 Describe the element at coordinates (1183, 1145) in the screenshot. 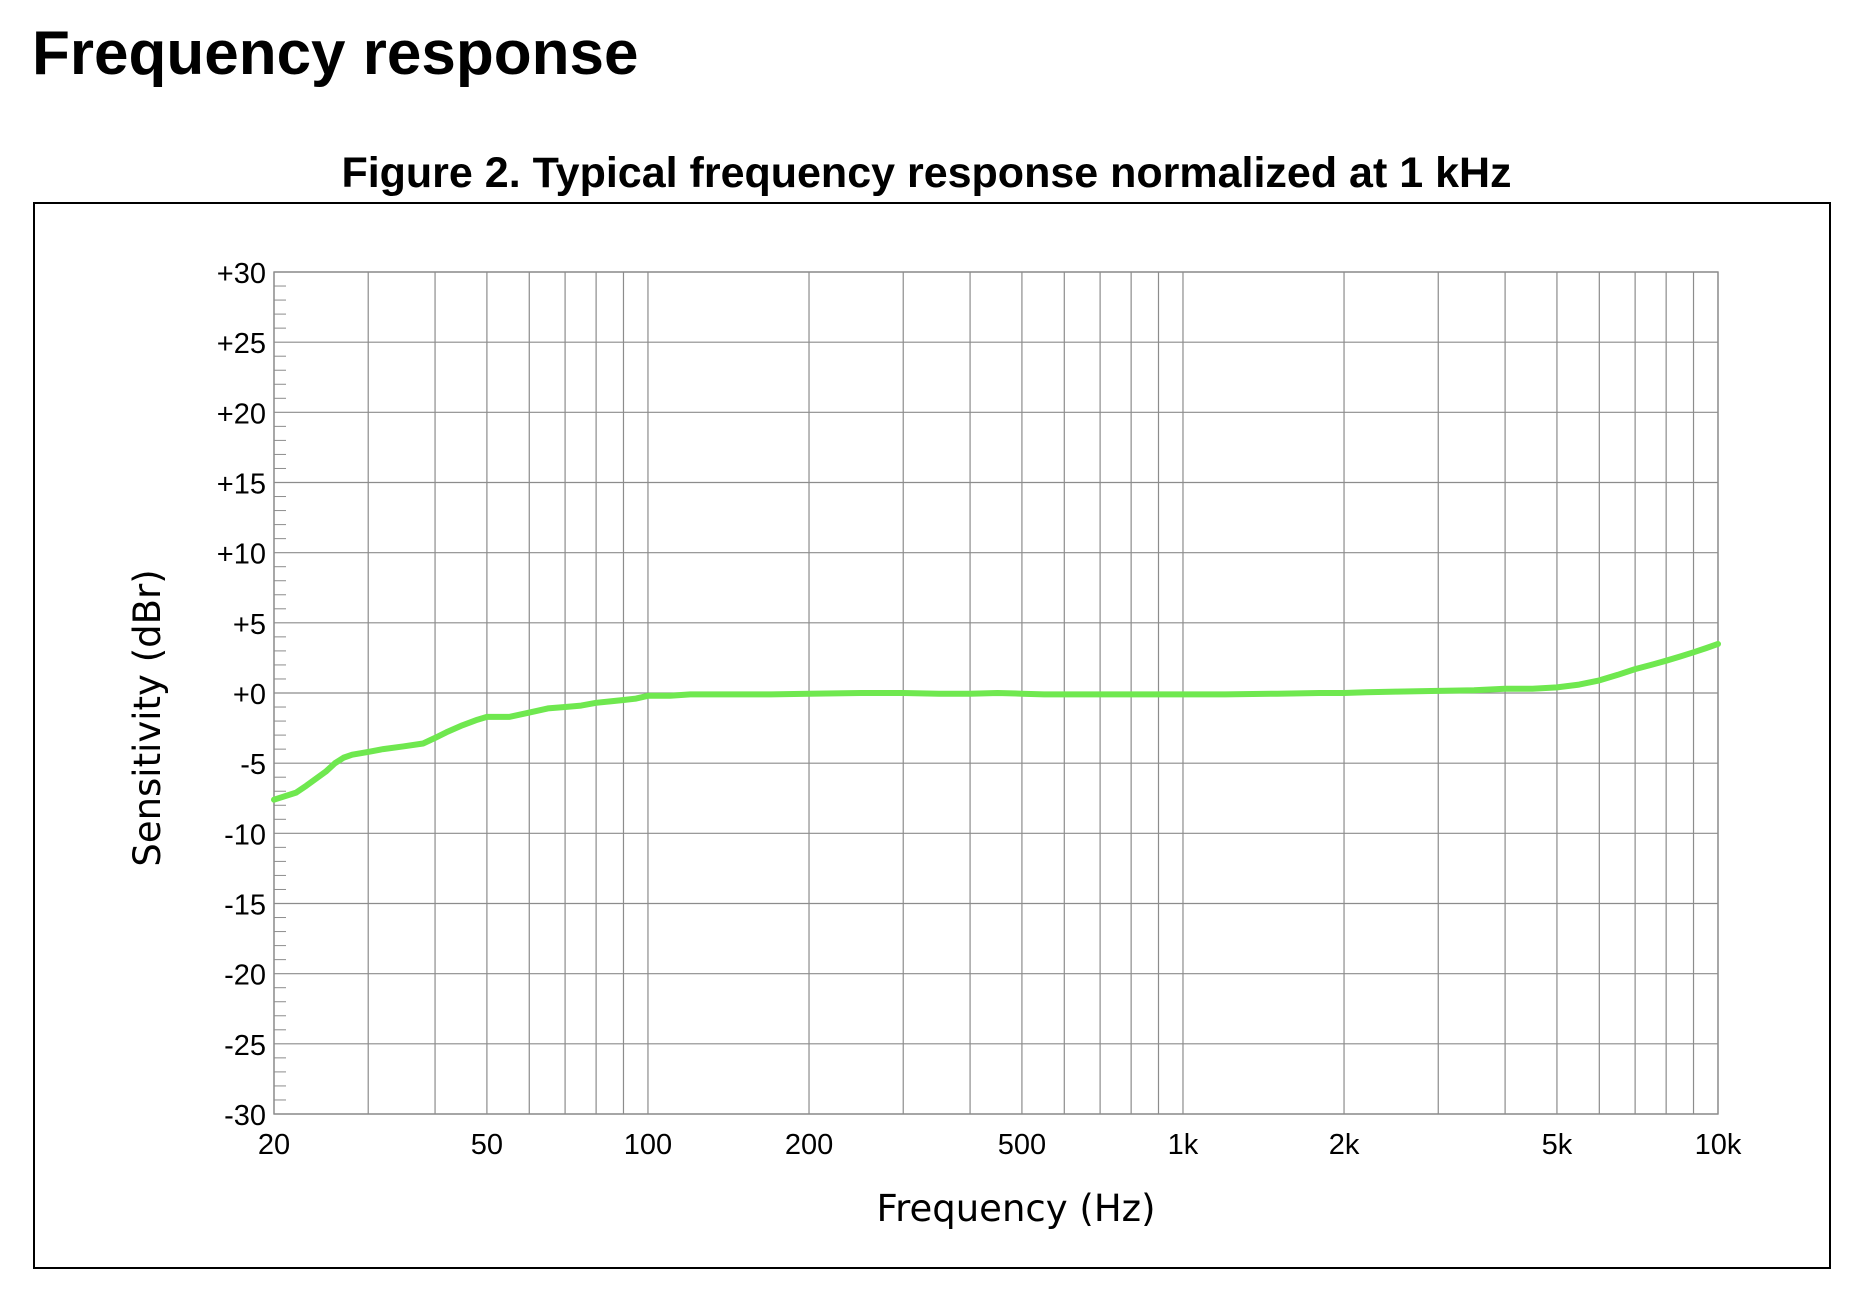

I see `x-tick-label: 1k` at that location.